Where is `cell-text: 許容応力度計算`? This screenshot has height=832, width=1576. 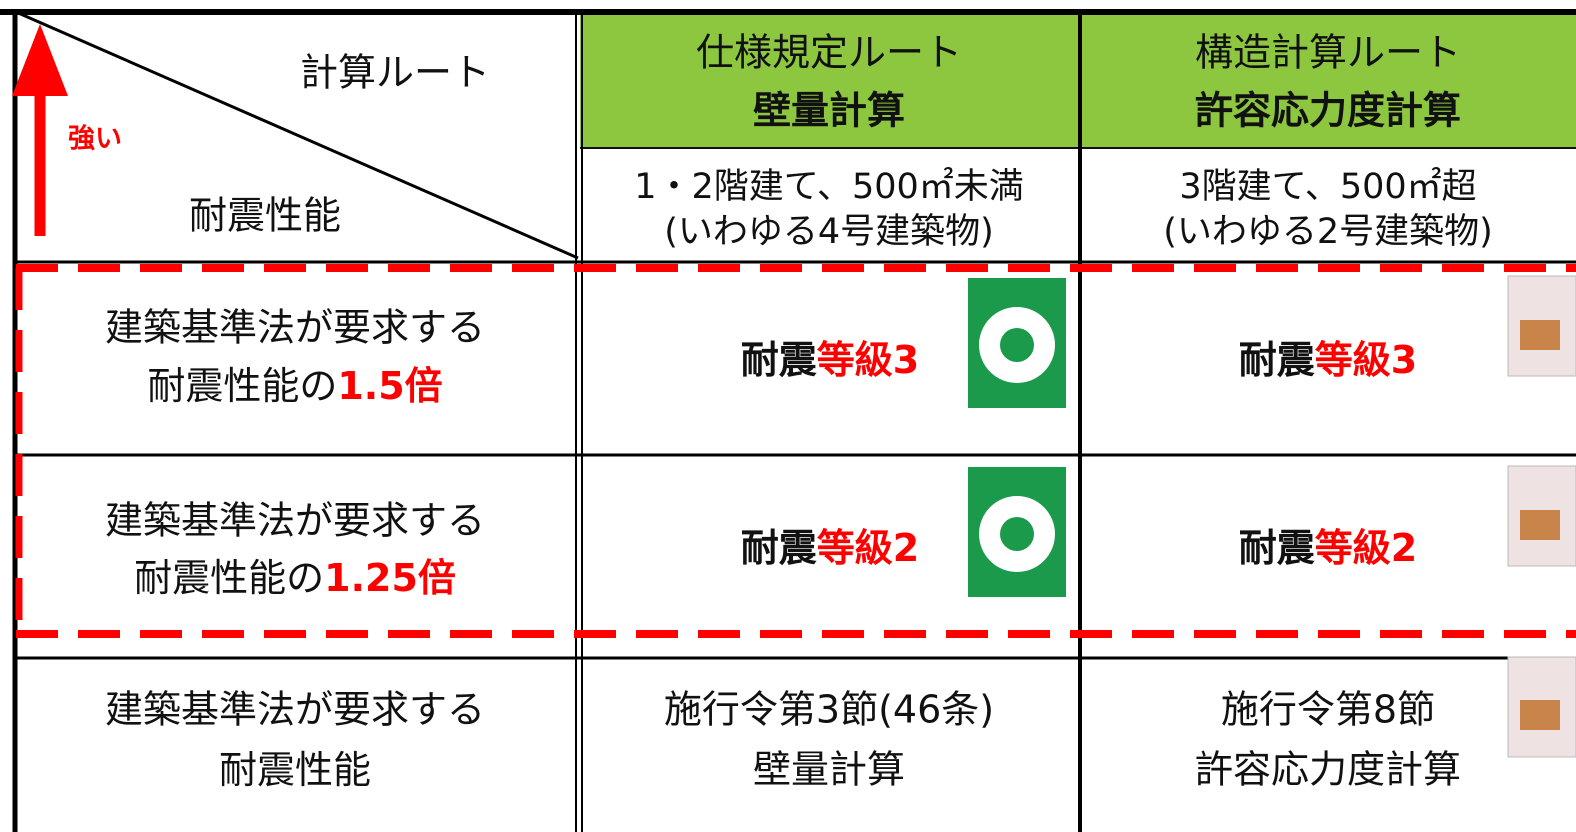
cell-text: 許容応力度計算 is located at coordinates (1328, 770).